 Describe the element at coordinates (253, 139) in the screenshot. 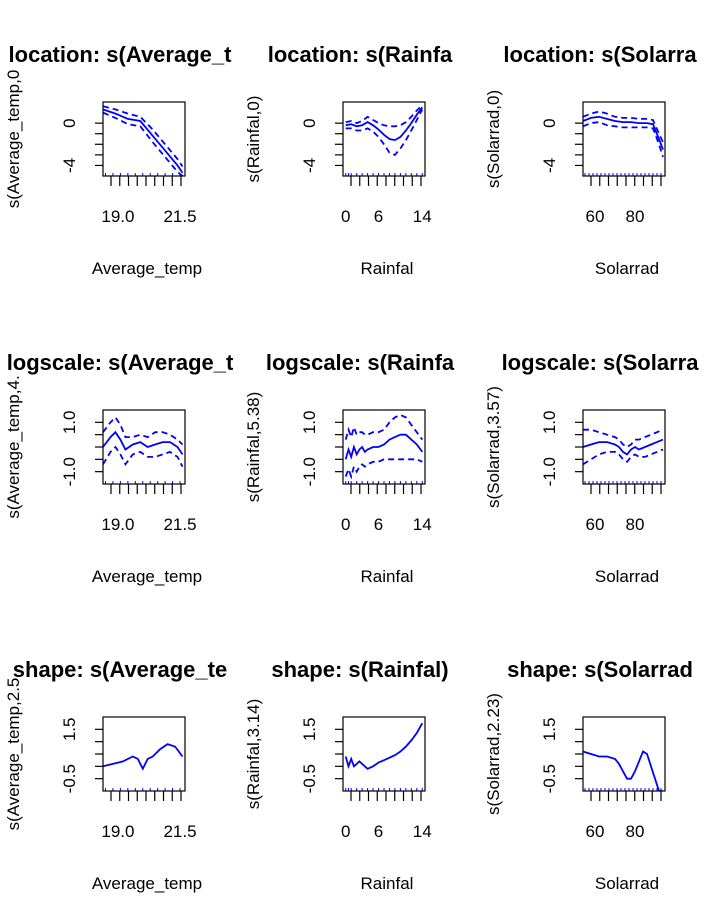

I see `y-axis-label: s(Rainfal,0)` at that location.